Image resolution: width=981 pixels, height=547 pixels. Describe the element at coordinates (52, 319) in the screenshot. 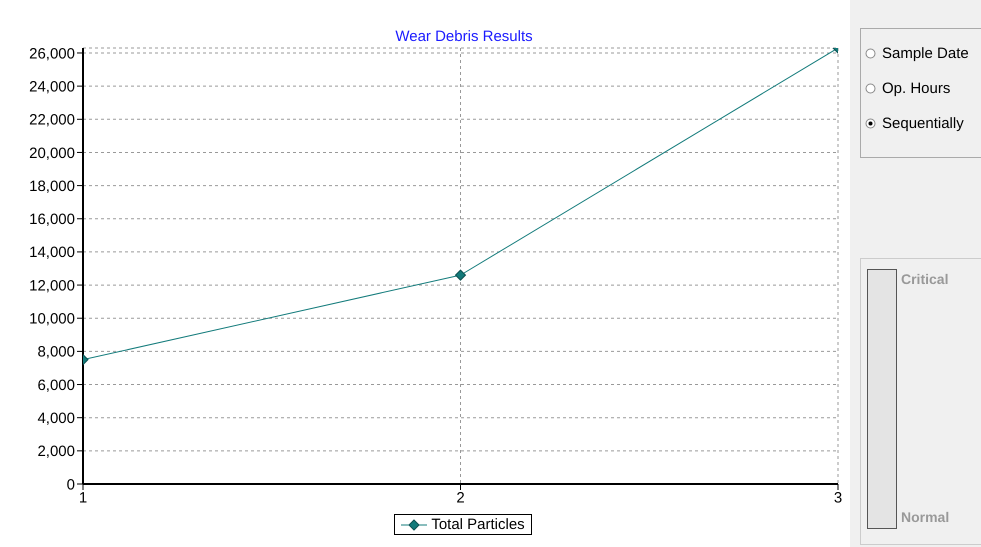

I see `y-tick-label: 10,000` at that location.